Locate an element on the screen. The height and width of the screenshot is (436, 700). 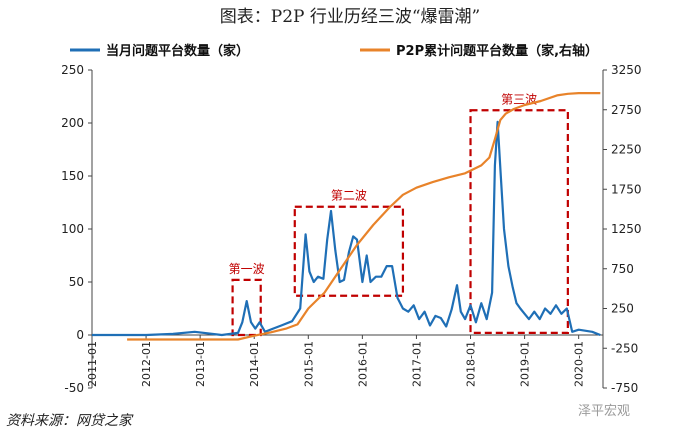
x-tick-label: 2018-01 is located at coordinates (471, 364).